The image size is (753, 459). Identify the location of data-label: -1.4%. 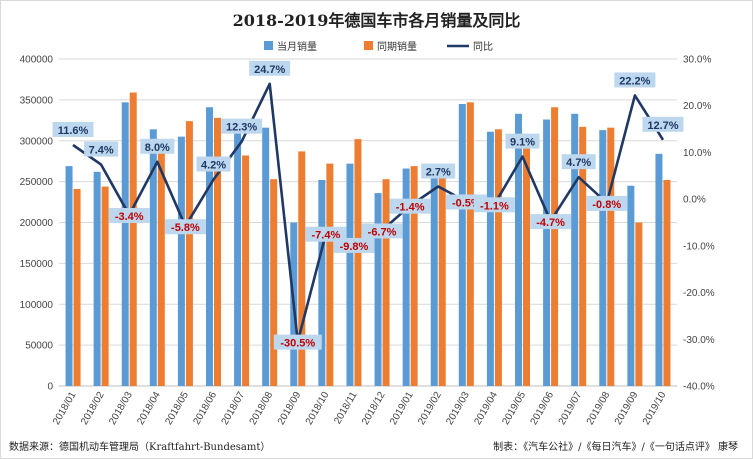
(410, 208).